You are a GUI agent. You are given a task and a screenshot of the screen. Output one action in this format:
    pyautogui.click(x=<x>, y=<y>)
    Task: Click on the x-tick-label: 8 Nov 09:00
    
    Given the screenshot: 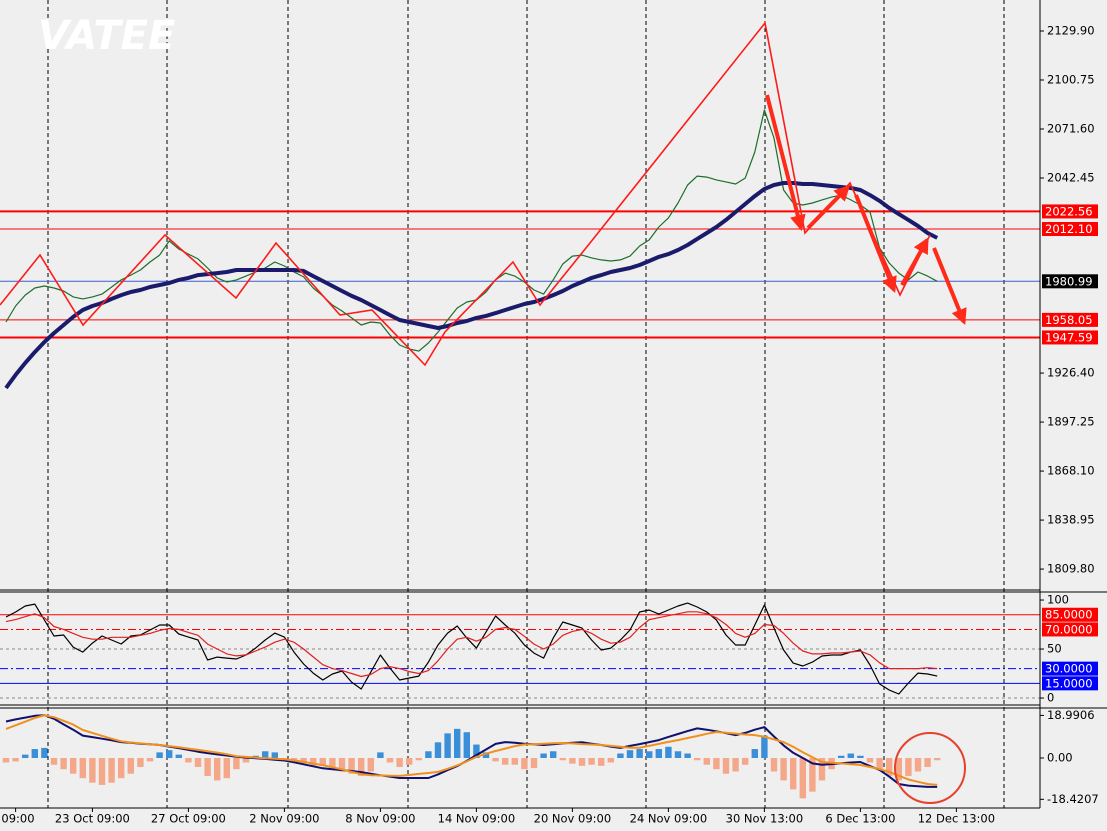 What is the action you would take?
    pyautogui.click(x=380, y=819)
    